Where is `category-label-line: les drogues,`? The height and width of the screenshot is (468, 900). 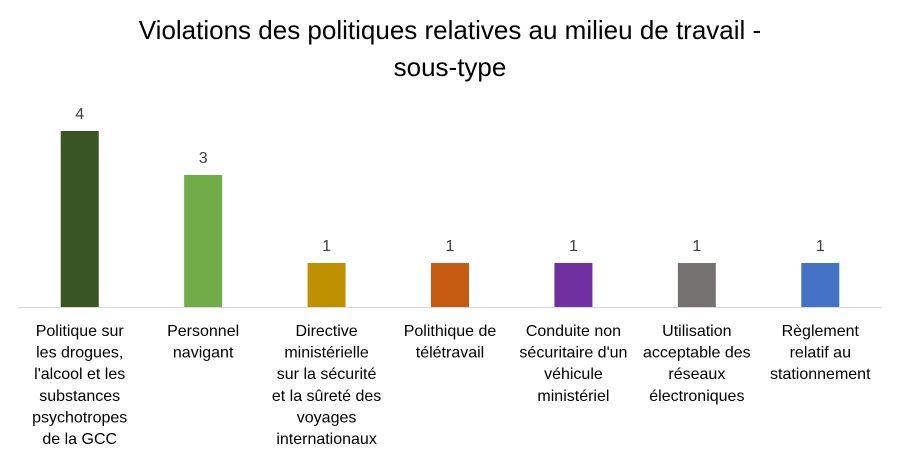 category-label-line: les drogues, is located at coordinates (79, 353).